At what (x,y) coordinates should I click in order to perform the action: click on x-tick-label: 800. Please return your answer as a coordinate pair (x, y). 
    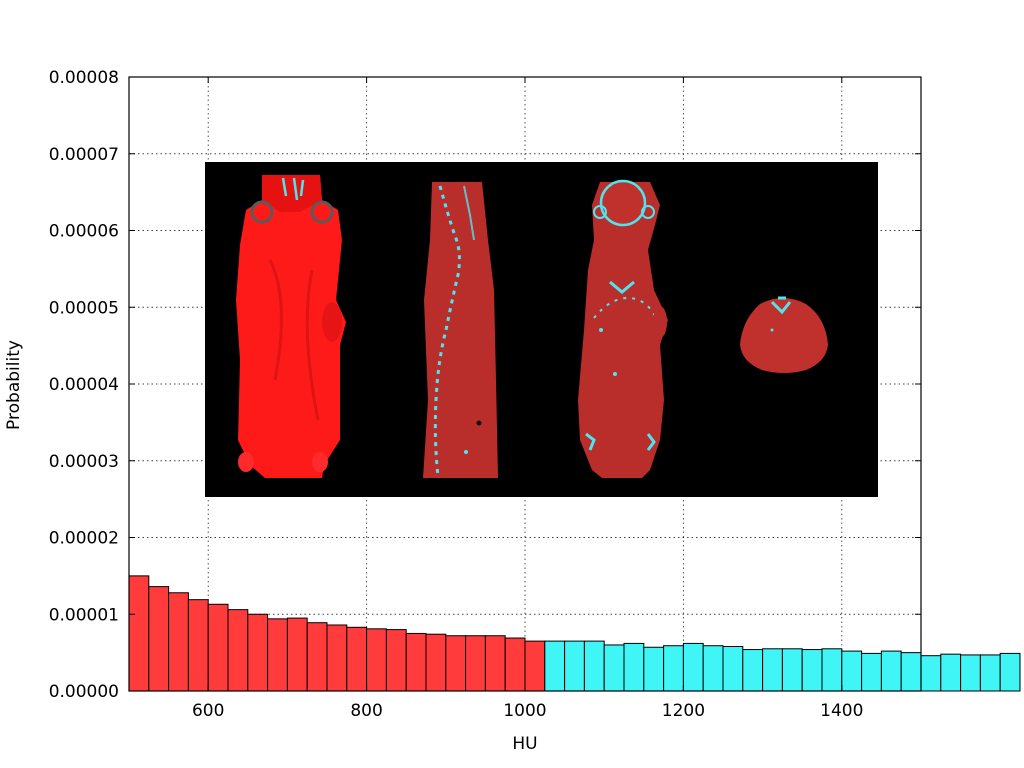
    Looking at the image, I should click on (366, 711).